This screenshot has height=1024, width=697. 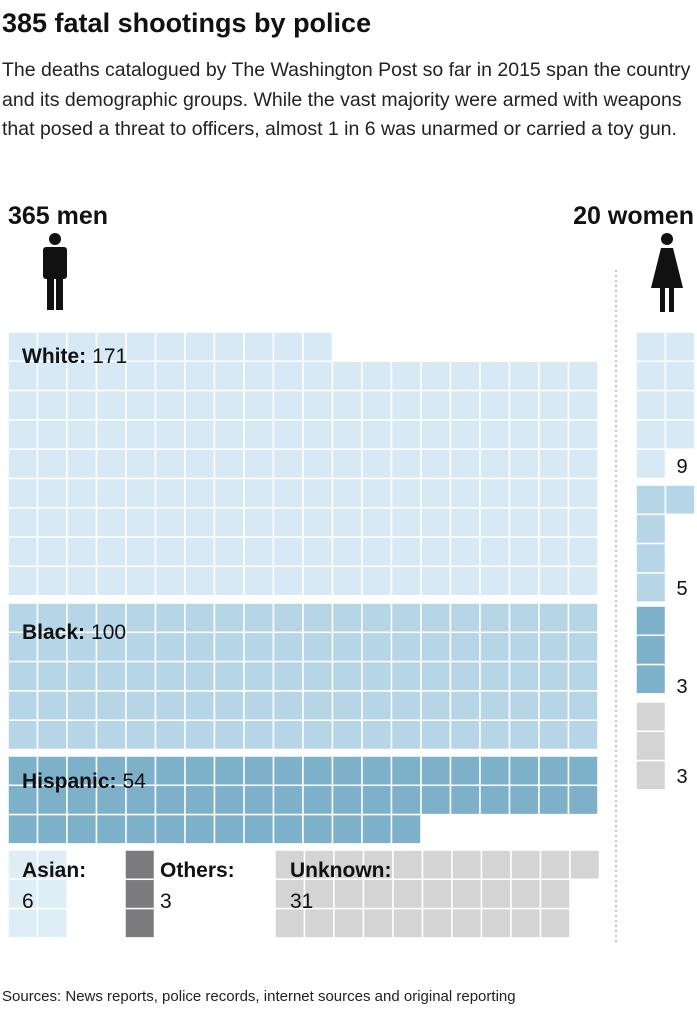 What do you see at coordinates (28, 901) in the screenshot?
I see `category-value: 6` at bounding box center [28, 901].